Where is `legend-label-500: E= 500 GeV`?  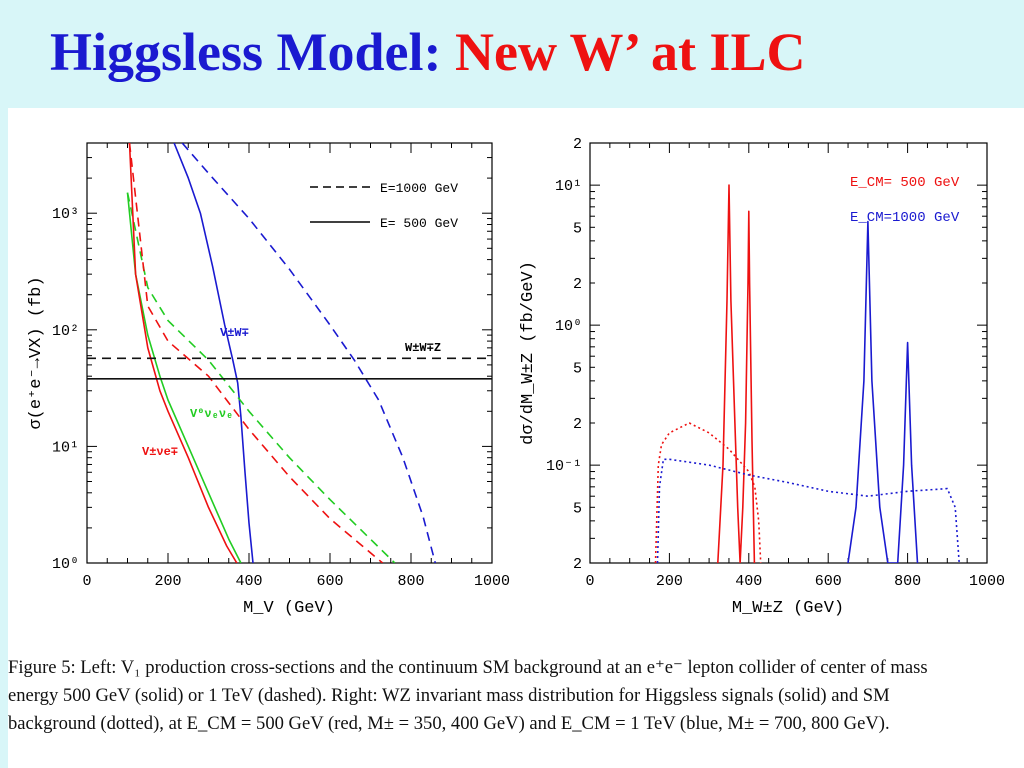
legend-label-500: E= 500 GeV is located at coordinates (419, 223).